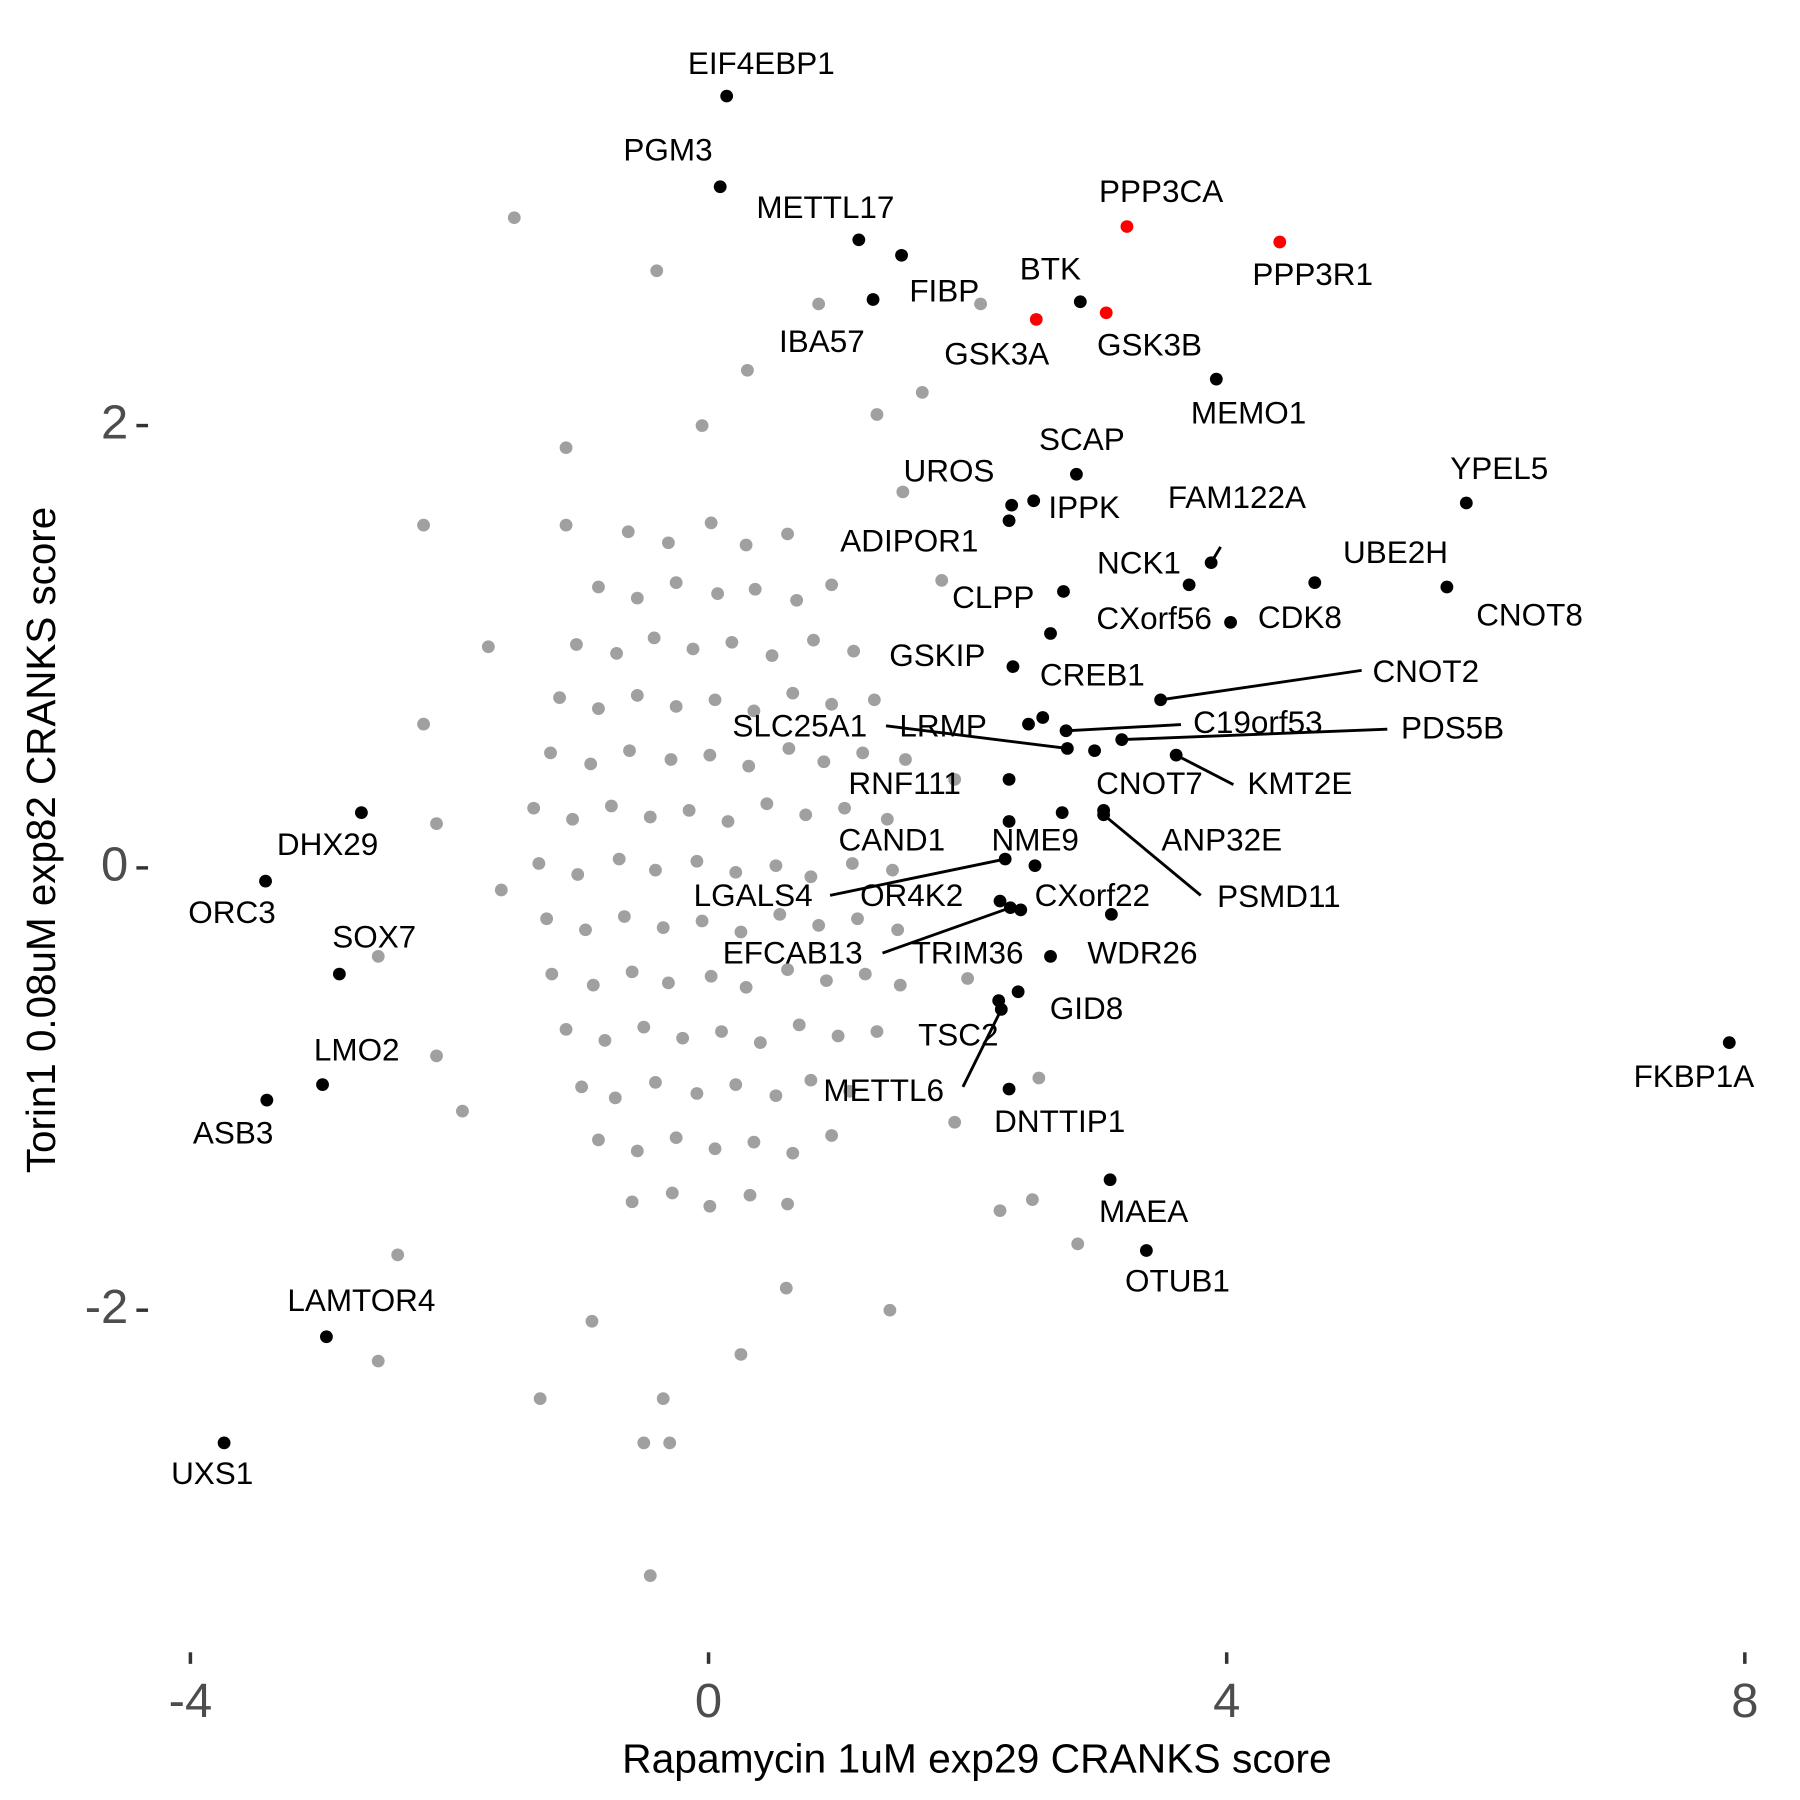 This screenshot has height=1800, width=1800. What do you see at coordinates (708, 1701) in the screenshot?
I see `x-tick-label: 0` at bounding box center [708, 1701].